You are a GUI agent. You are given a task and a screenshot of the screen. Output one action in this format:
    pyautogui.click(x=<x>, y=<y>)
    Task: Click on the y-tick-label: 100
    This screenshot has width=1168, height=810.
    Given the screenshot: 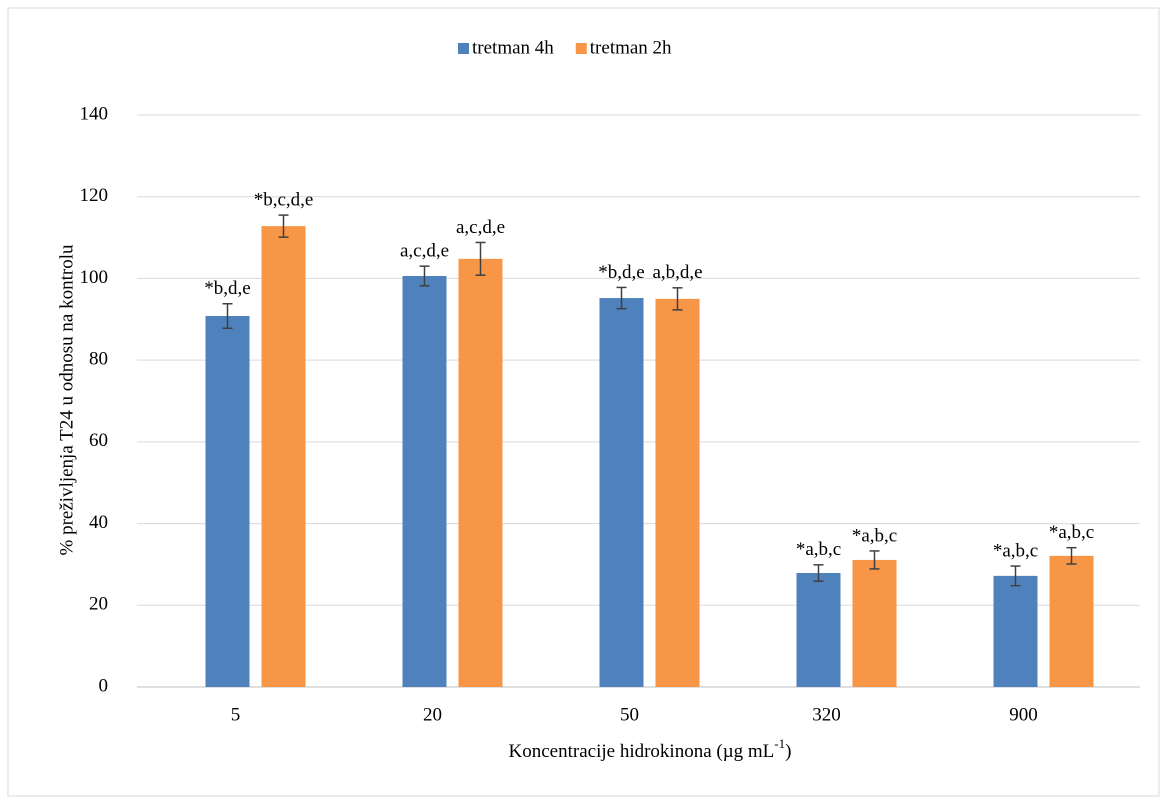 What is the action you would take?
    pyautogui.click(x=94, y=277)
    